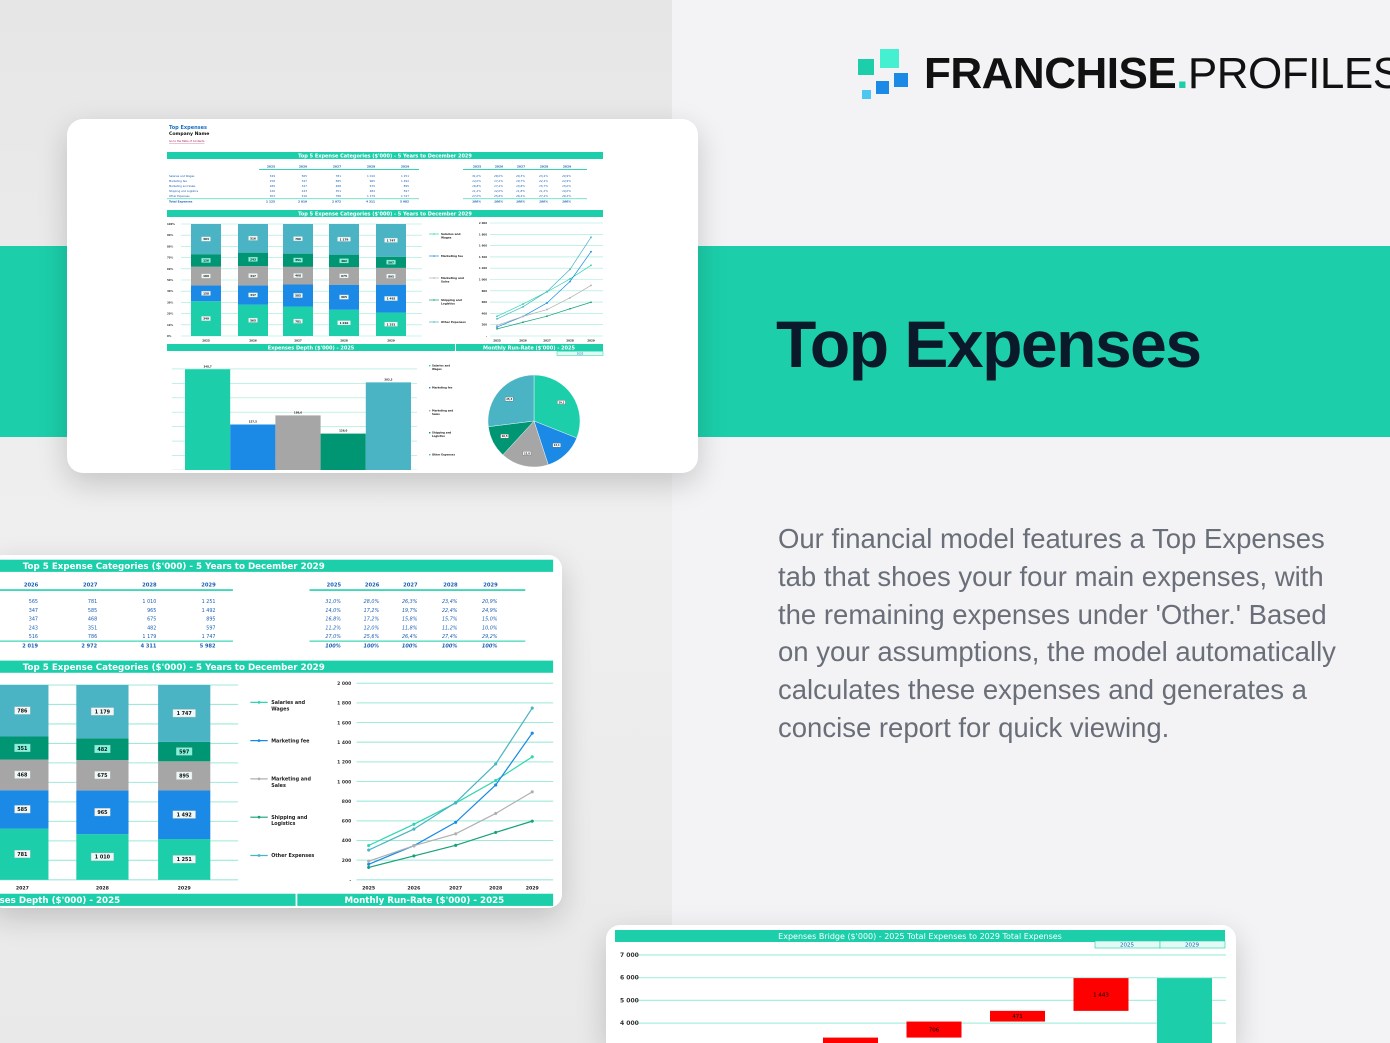 This screenshot has height=1043, width=1390. I want to click on data-label: 781, so click(22, 855).